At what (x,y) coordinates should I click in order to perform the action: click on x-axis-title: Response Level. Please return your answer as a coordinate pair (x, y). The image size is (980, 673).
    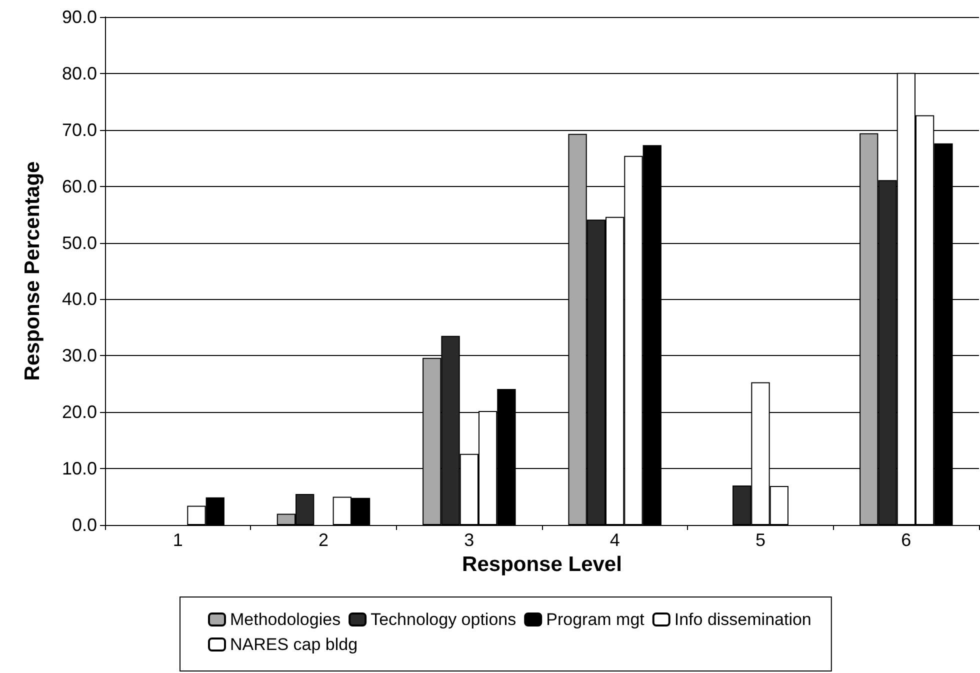
    Looking at the image, I should click on (542, 564).